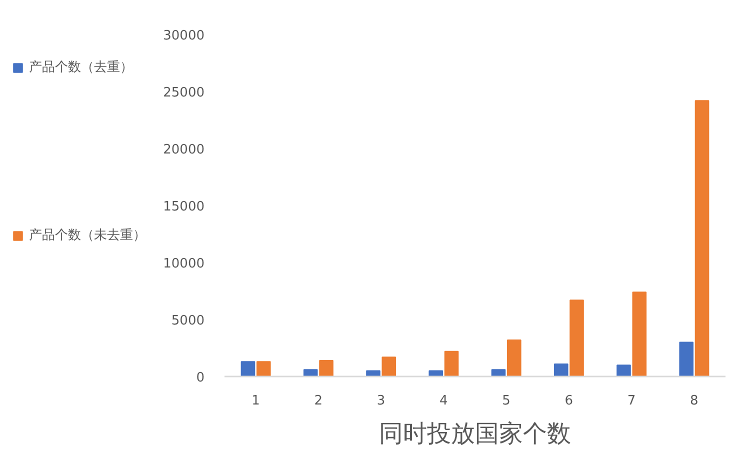 This screenshot has height=453, width=752. I want to click on y-tick-label: 0, so click(200, 378).